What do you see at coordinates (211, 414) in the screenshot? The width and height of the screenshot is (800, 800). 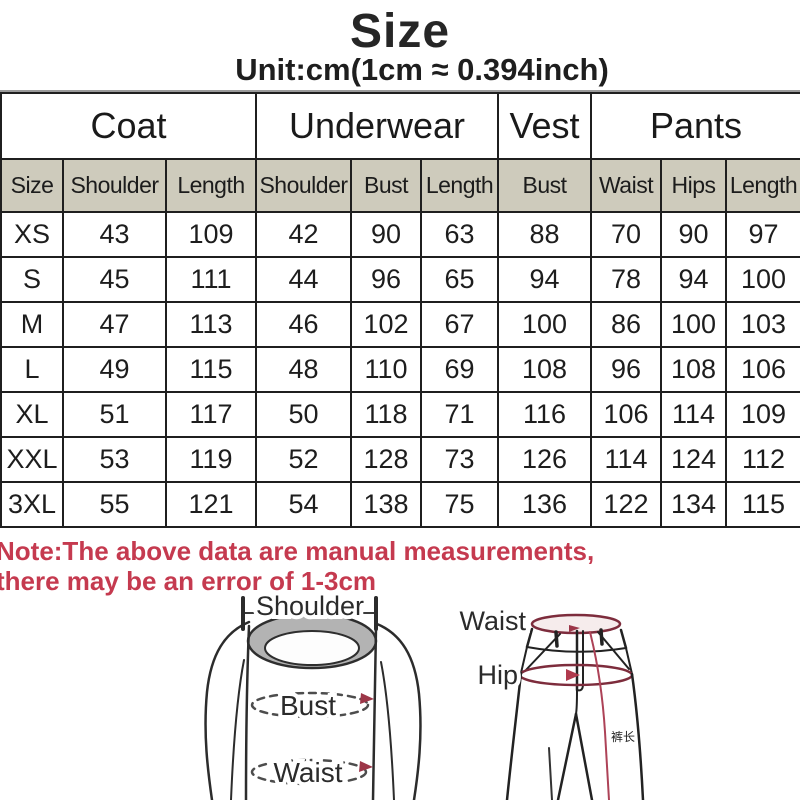 I see `value-cell: 117` at bounding box center [211, 414].